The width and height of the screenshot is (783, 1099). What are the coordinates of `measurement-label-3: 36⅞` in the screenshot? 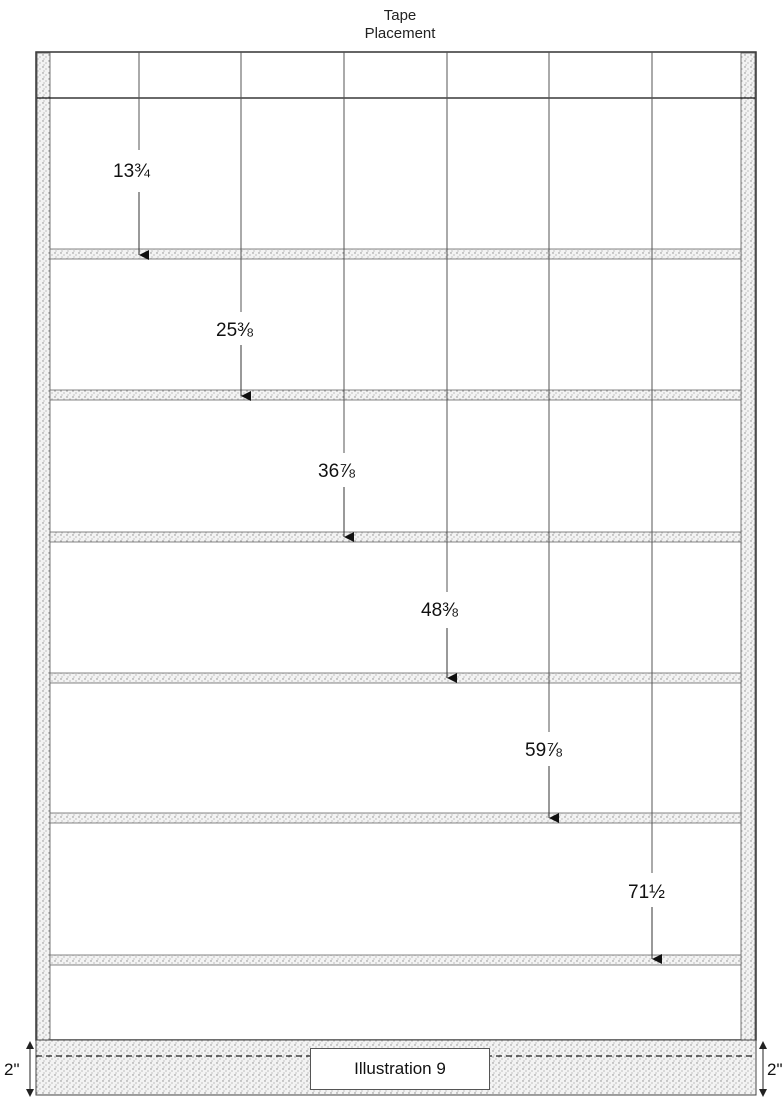 It's located at (336, 471).